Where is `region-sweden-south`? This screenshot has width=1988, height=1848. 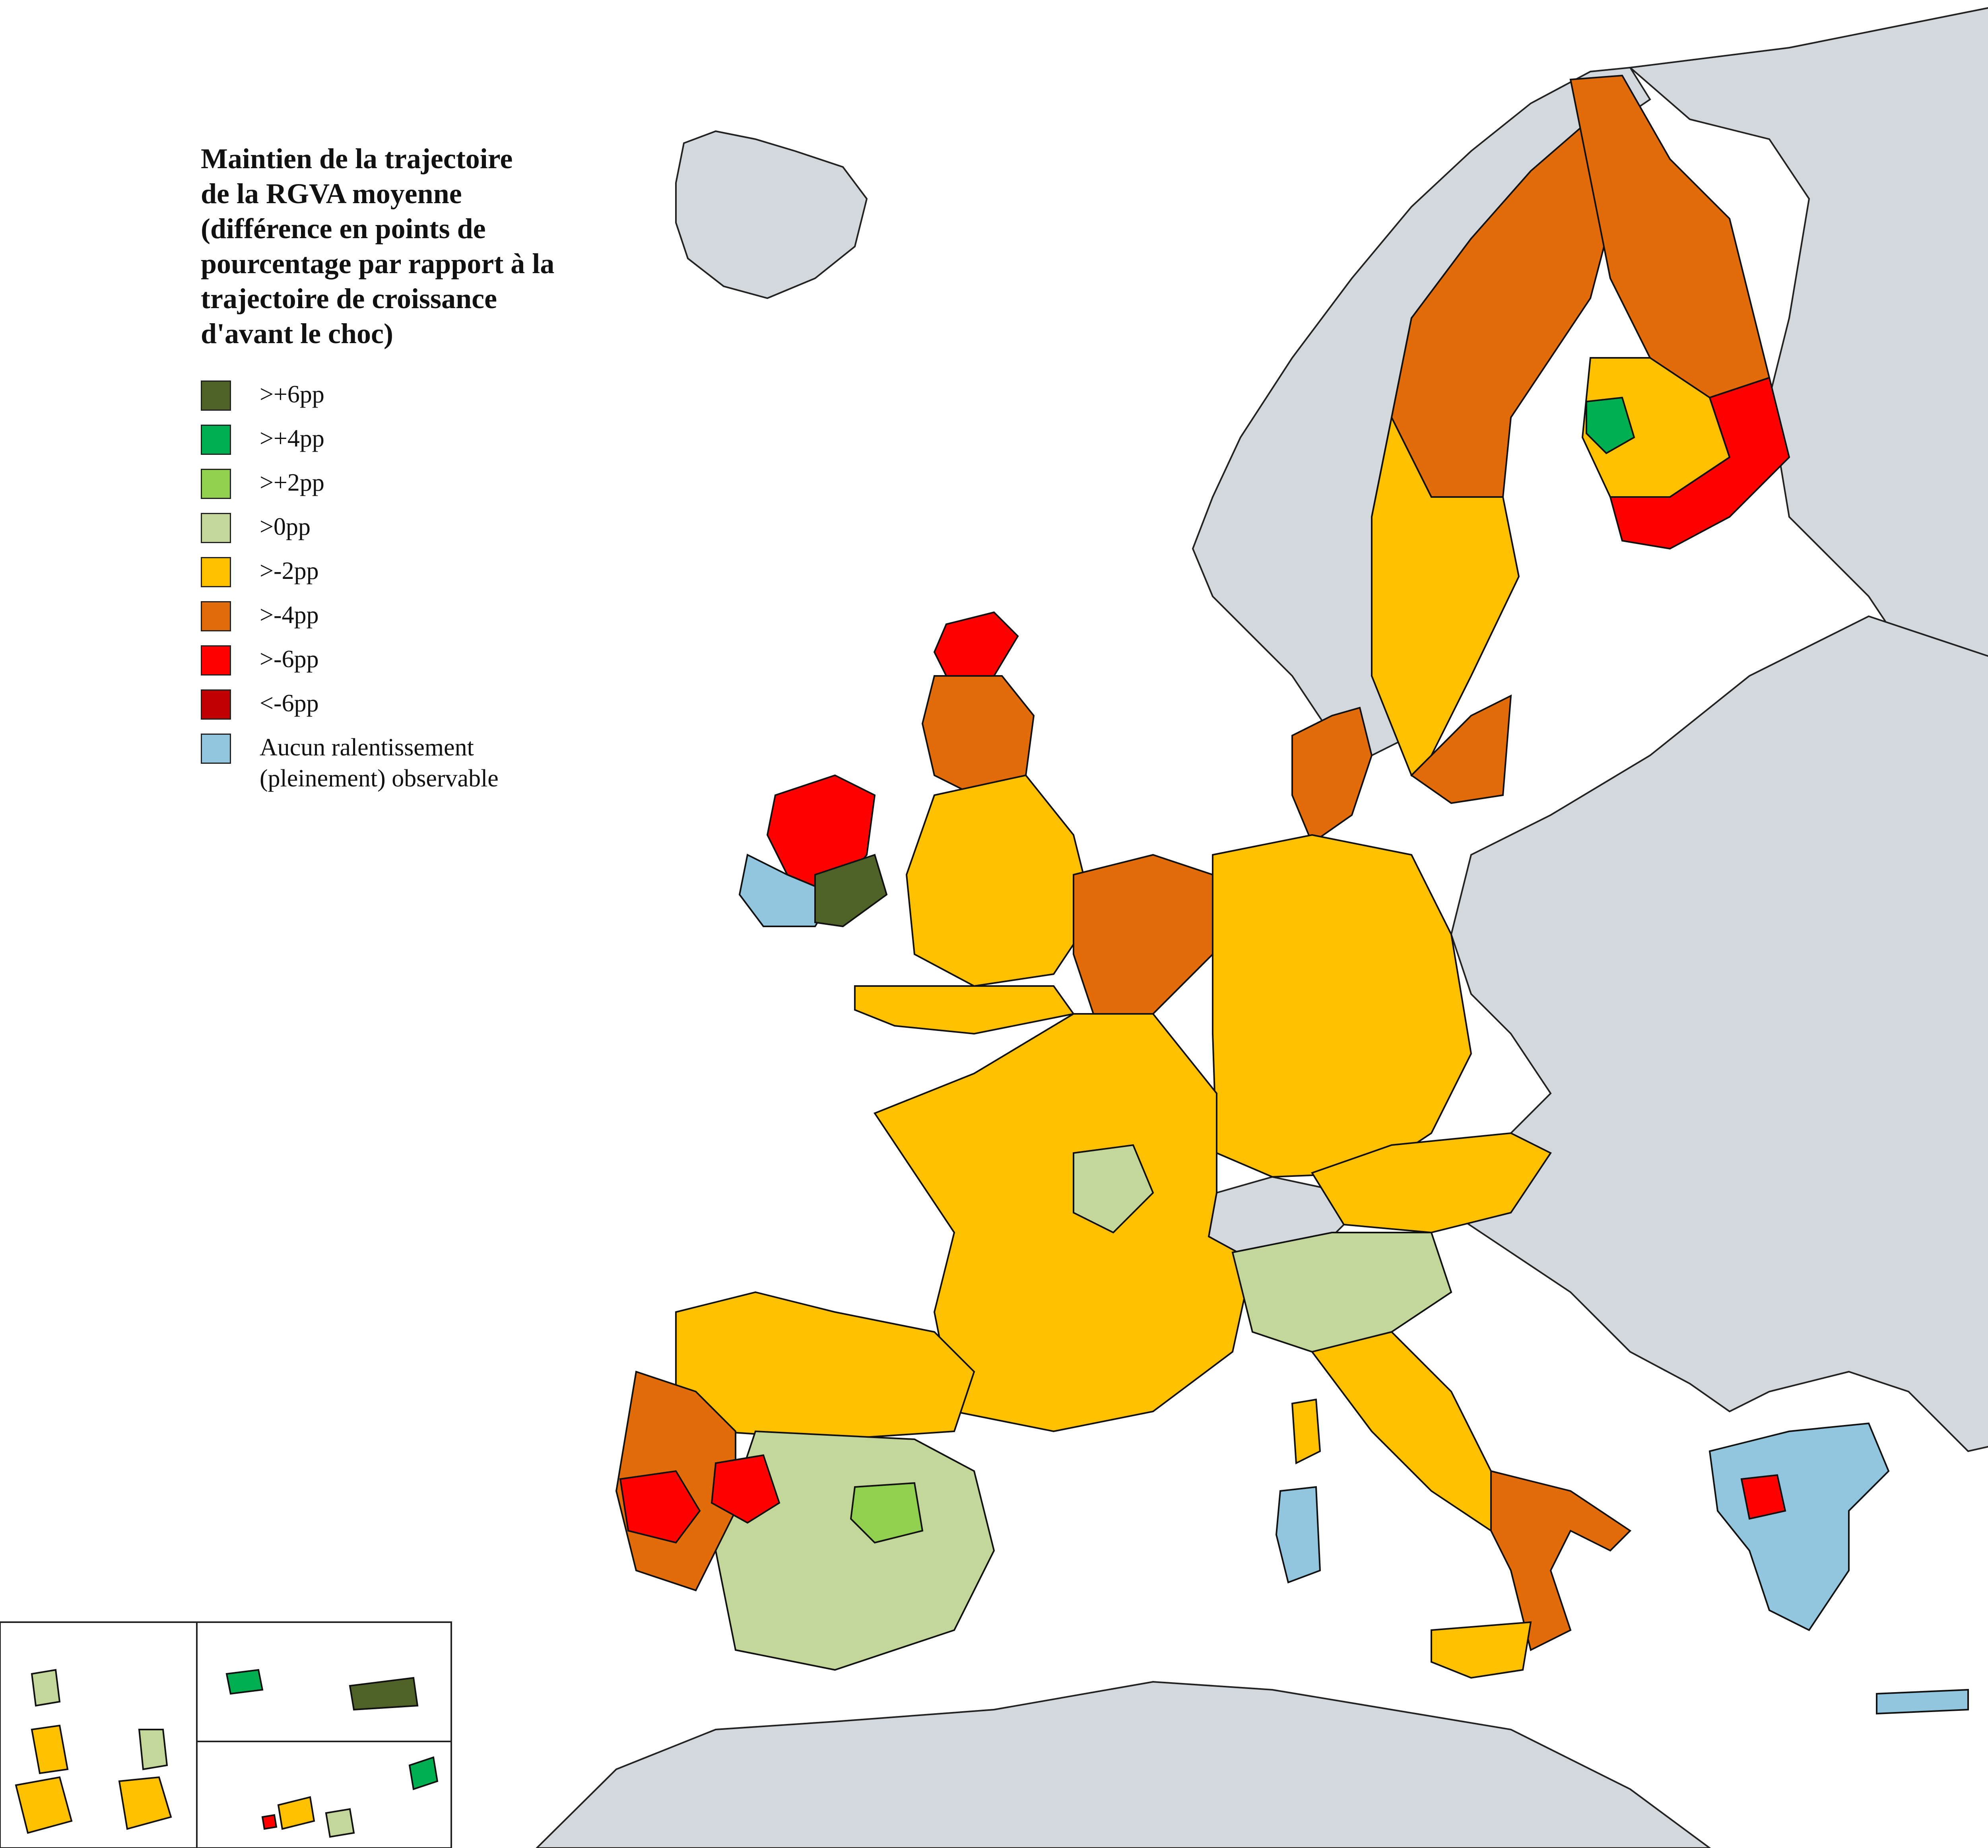 region-sweden-south is located at coordinates (1461, 749).